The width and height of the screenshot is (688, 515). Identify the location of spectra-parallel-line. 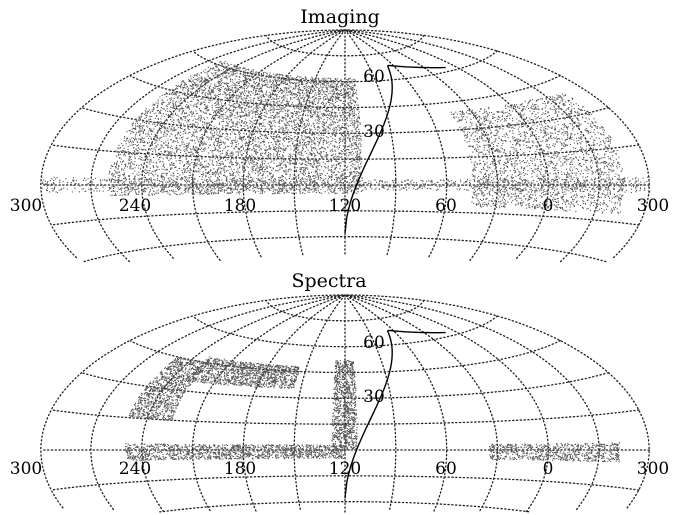
(344, 507).